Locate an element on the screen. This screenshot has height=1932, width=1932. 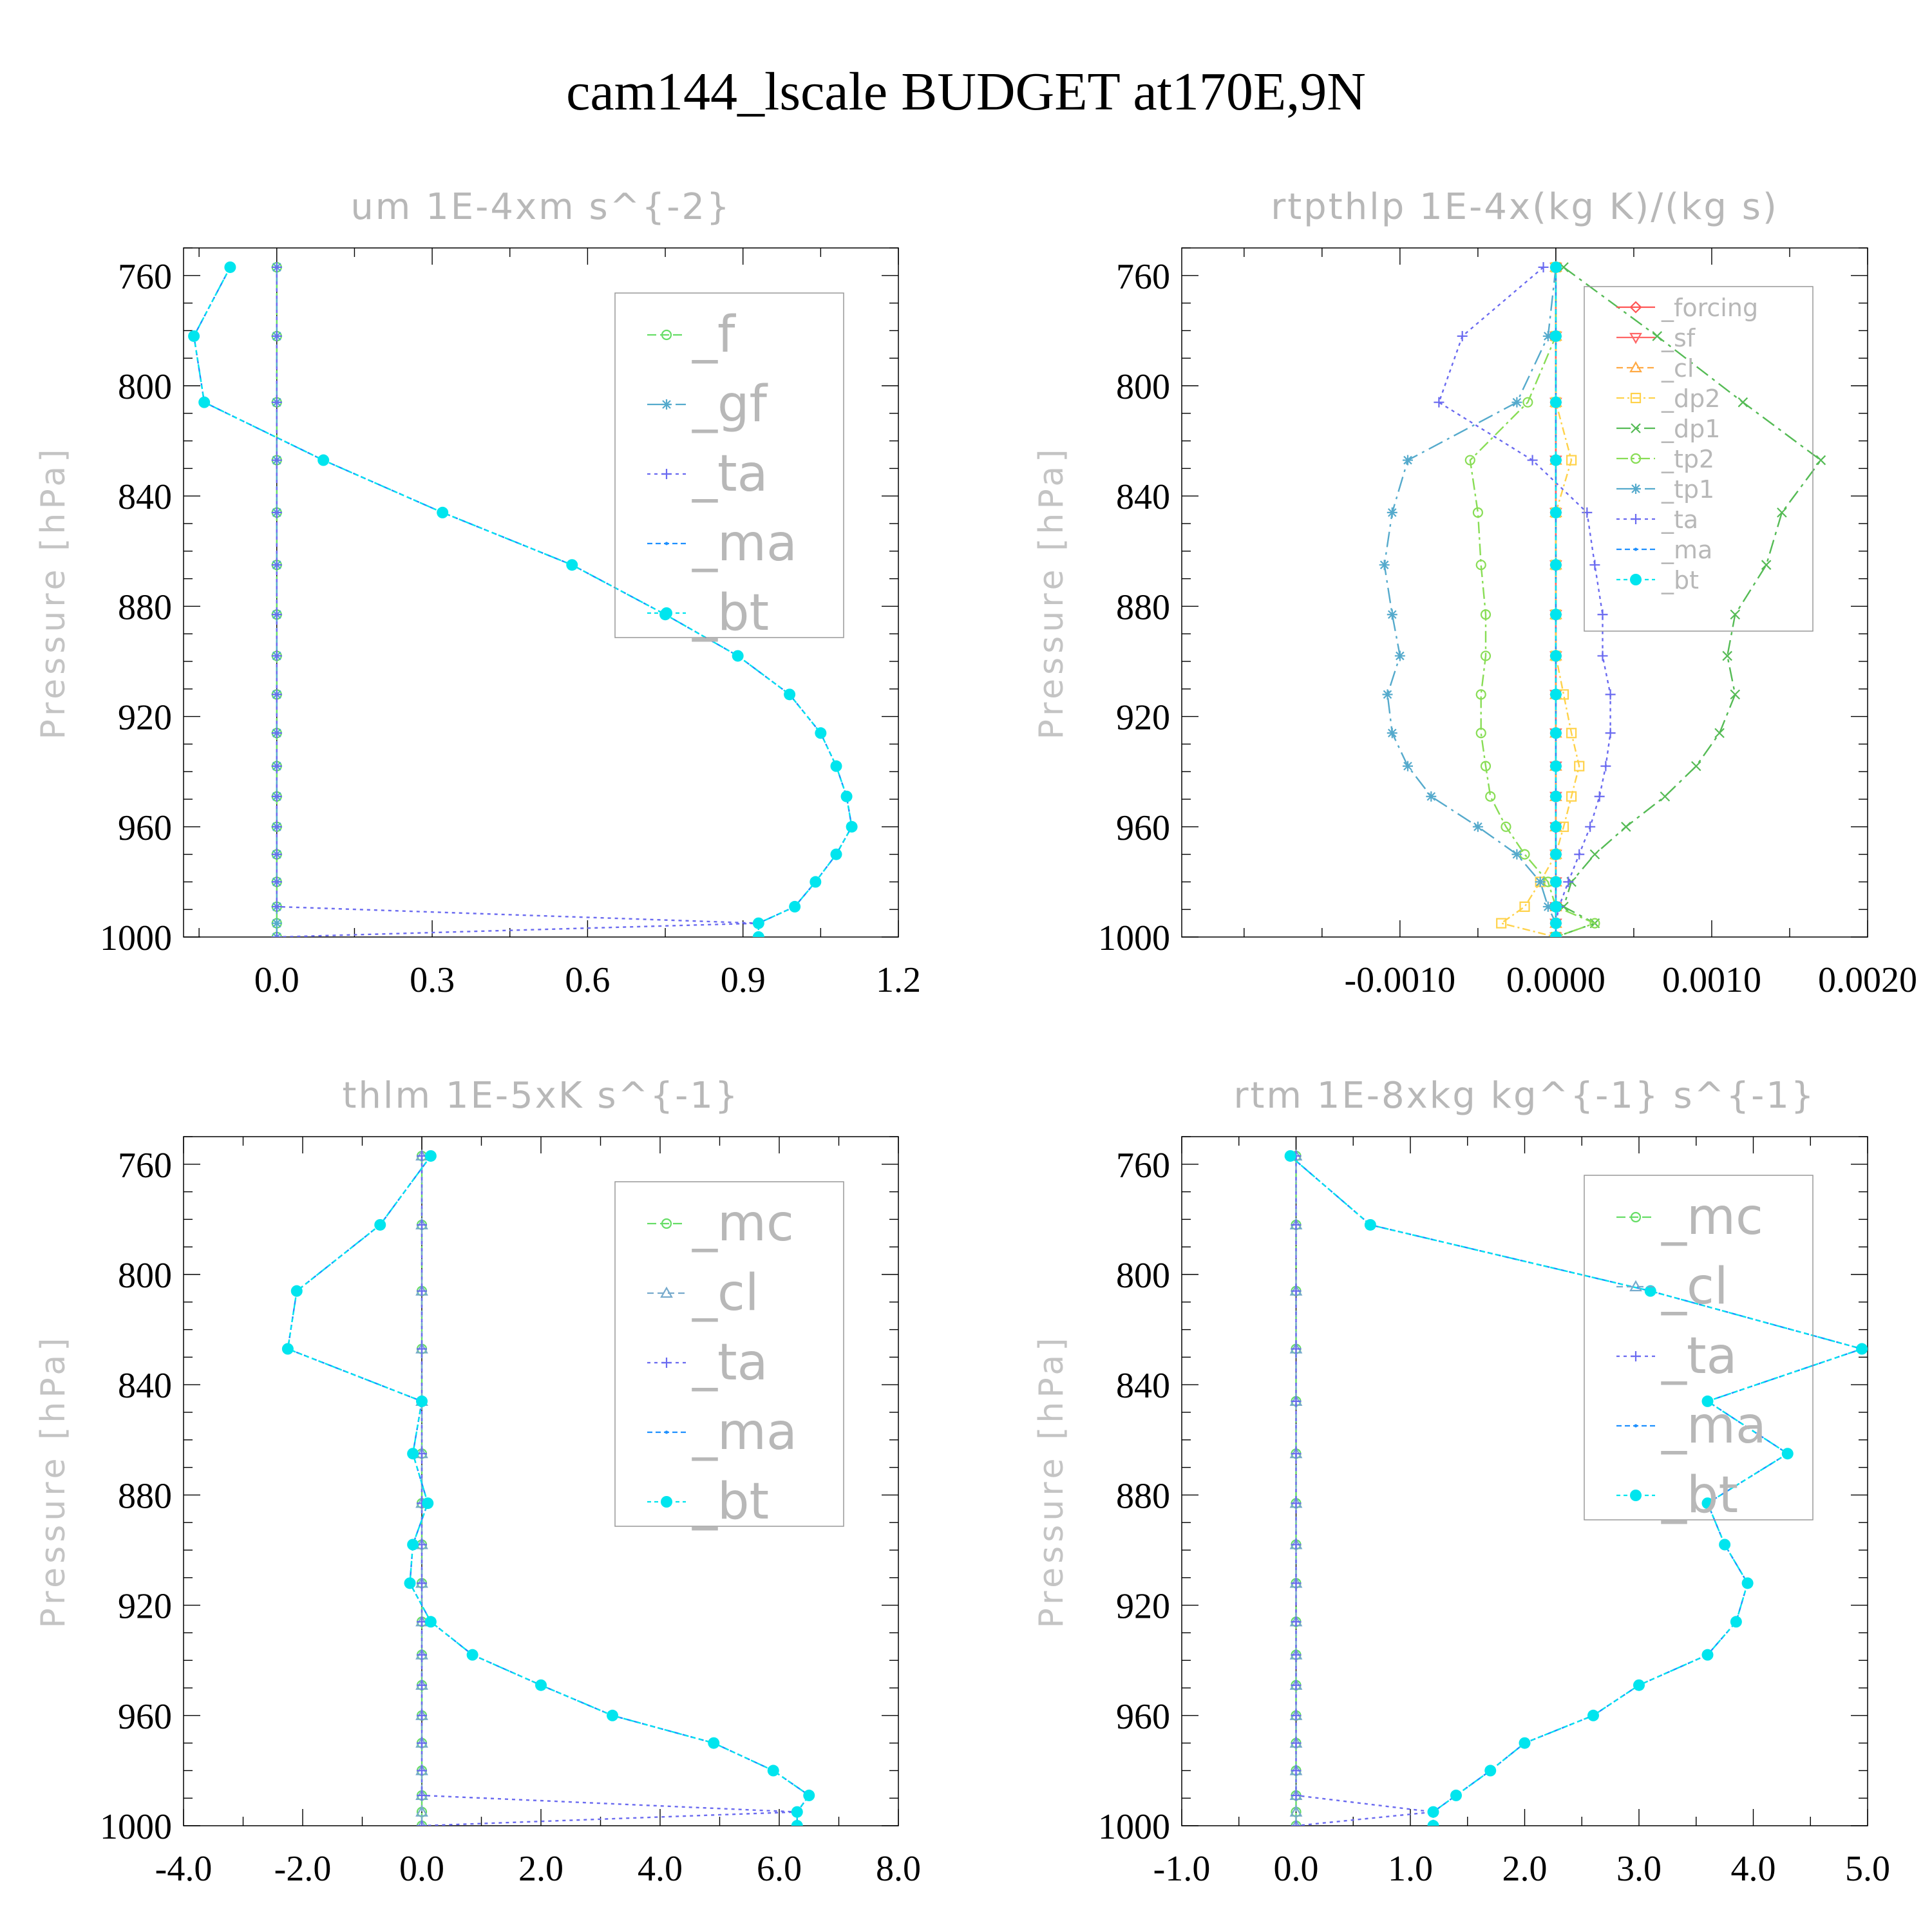
legend-entry-mc: _mc is located at coordinates (720, 1224).